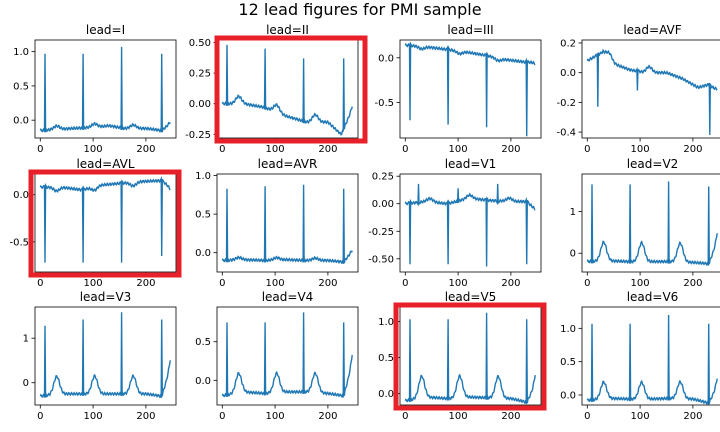 The width and height of the screenshot is (720, 432). Describe the element at coordinates (566, 103) in the screenshot. I see `y-tick-label: -0.2` at that location.